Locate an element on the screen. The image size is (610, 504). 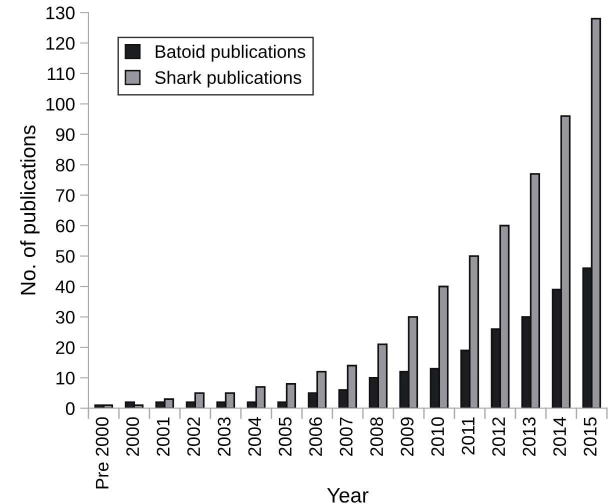
x-tick-label: 2003 is located at coordinates (224, 436).